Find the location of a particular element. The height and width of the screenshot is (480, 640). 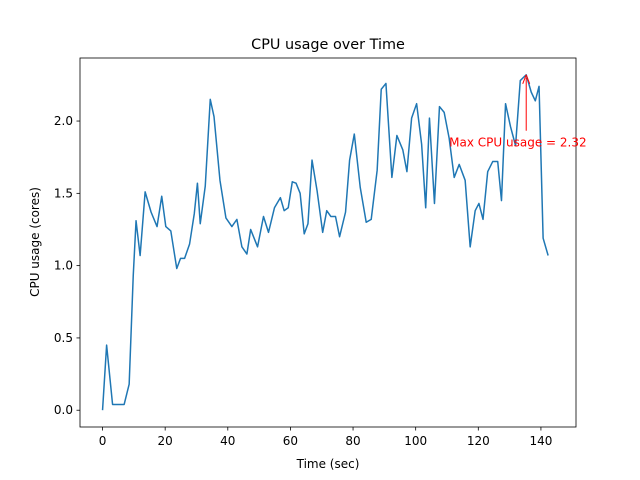

y-axis-label: CPU usage (cores) is located at coordinates (35, 242).